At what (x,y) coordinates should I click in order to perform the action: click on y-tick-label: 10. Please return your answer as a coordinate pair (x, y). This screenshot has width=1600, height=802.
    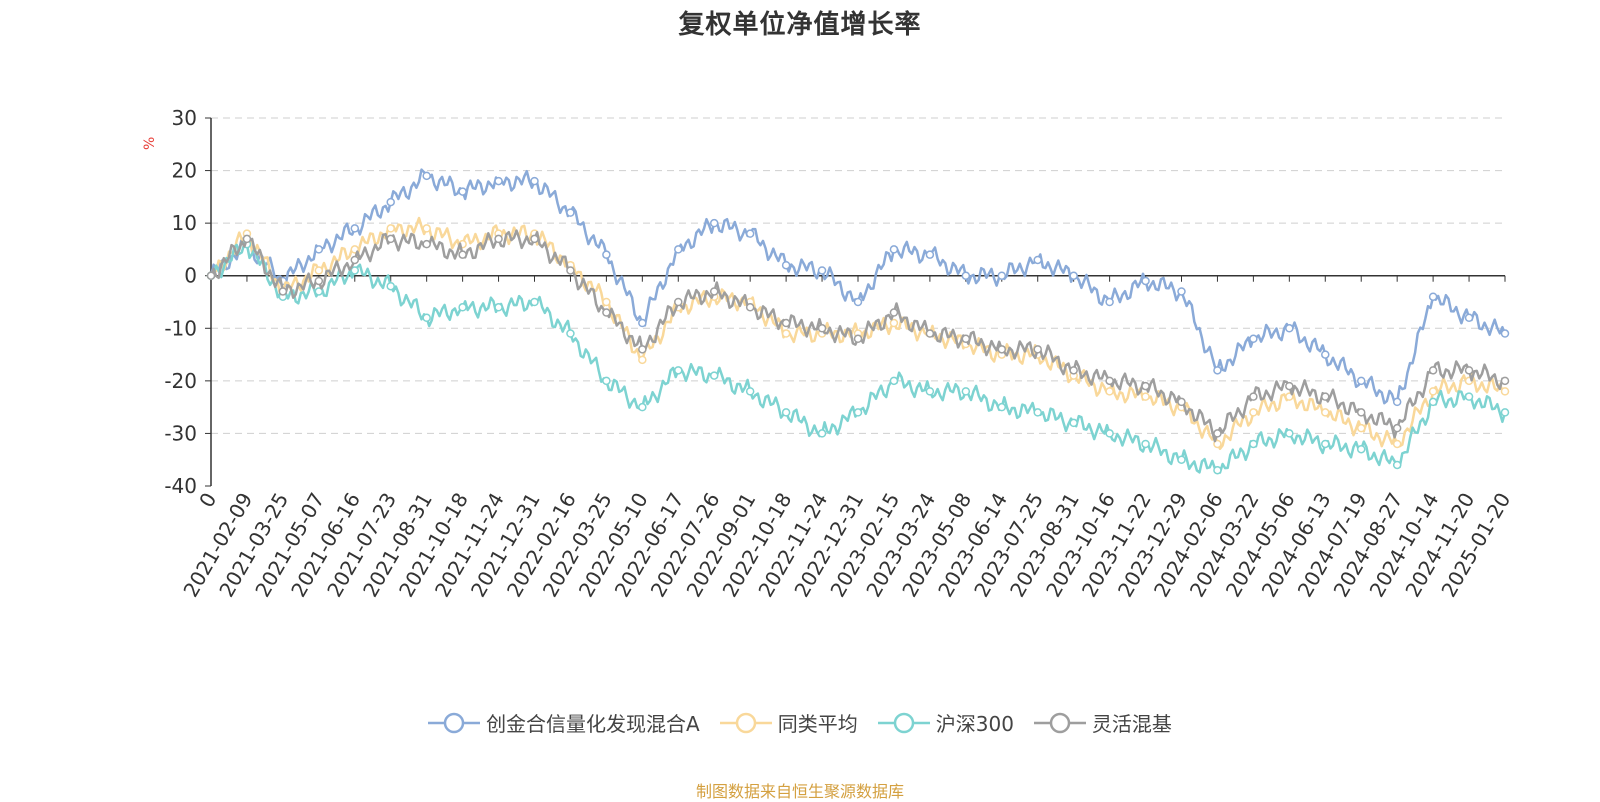
    Looking at the image, I should click on (184, 223).